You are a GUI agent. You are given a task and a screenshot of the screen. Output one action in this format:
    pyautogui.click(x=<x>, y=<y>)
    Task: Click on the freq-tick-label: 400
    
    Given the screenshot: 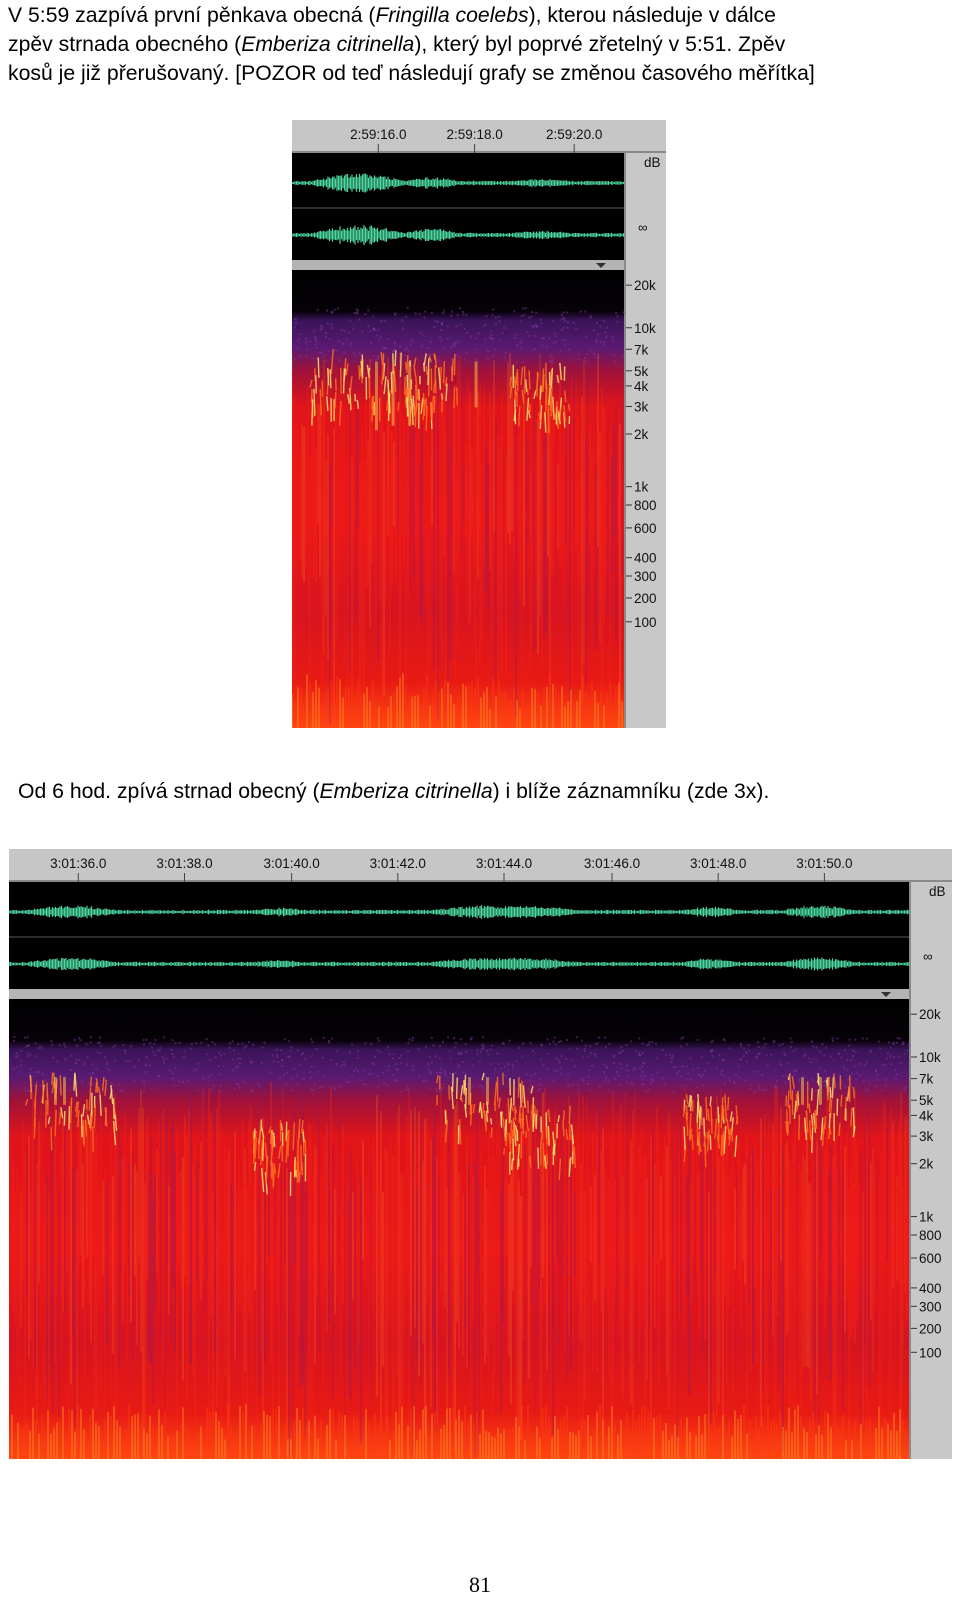 What is the action you would take?
    pyautogui.click(x=930, y=1288)
    